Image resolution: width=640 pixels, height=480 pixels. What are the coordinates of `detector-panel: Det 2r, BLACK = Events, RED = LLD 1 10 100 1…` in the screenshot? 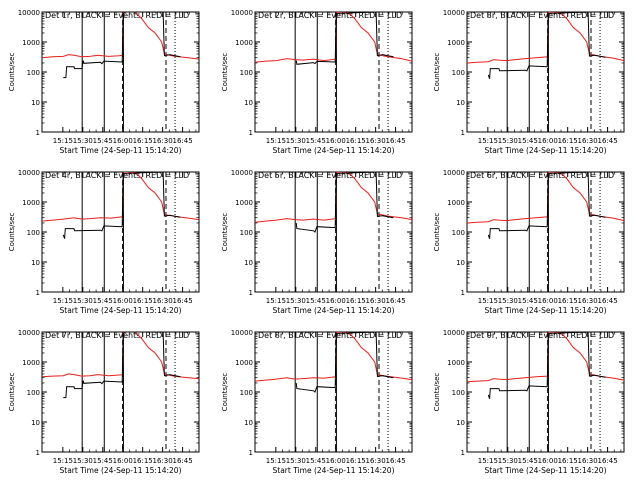 It's located at (317, 82).